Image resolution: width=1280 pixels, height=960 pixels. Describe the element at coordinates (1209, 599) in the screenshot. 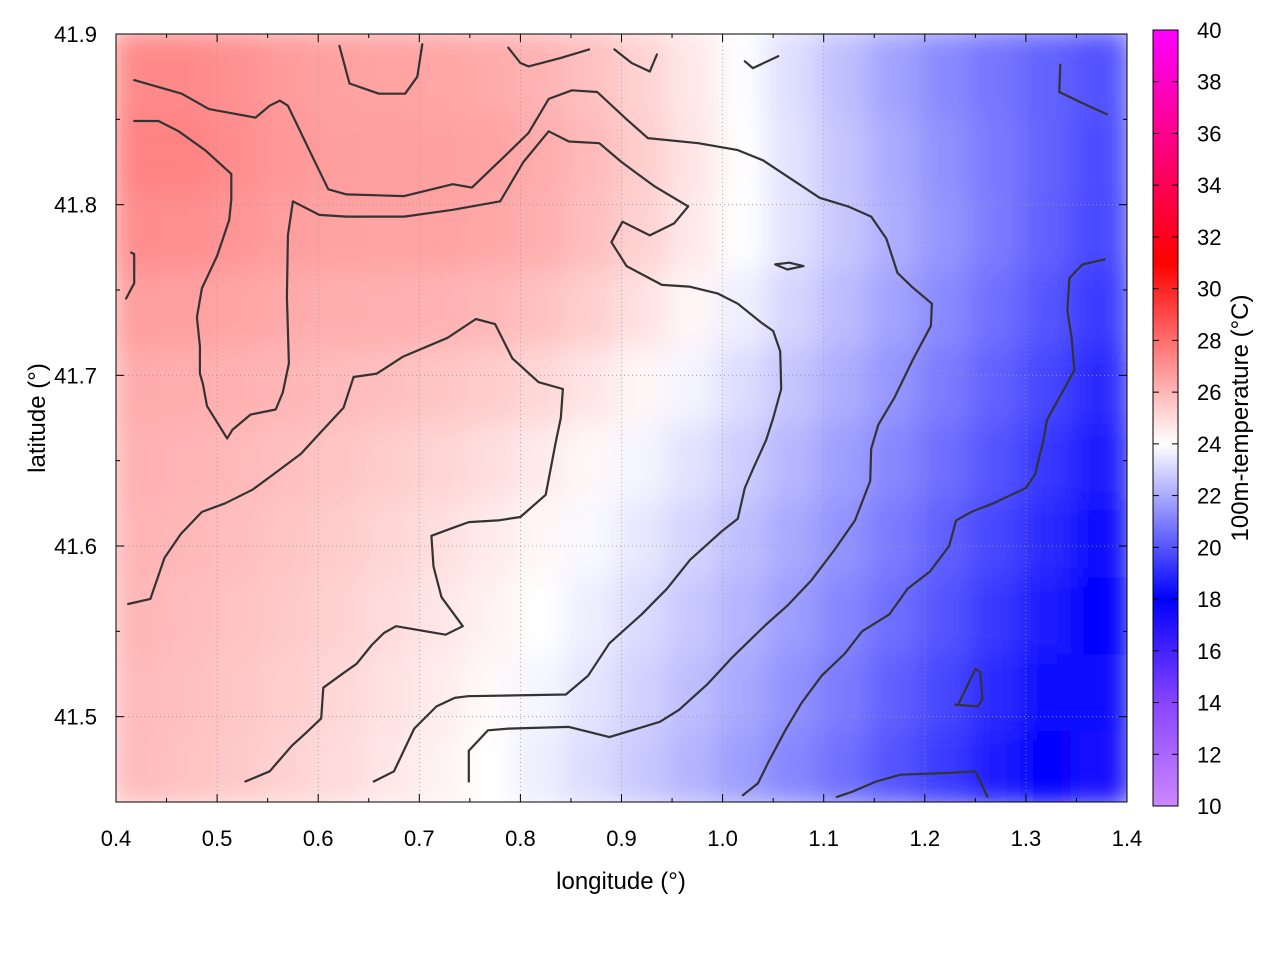

I see `colorbar-tick-label: 18` at that location.